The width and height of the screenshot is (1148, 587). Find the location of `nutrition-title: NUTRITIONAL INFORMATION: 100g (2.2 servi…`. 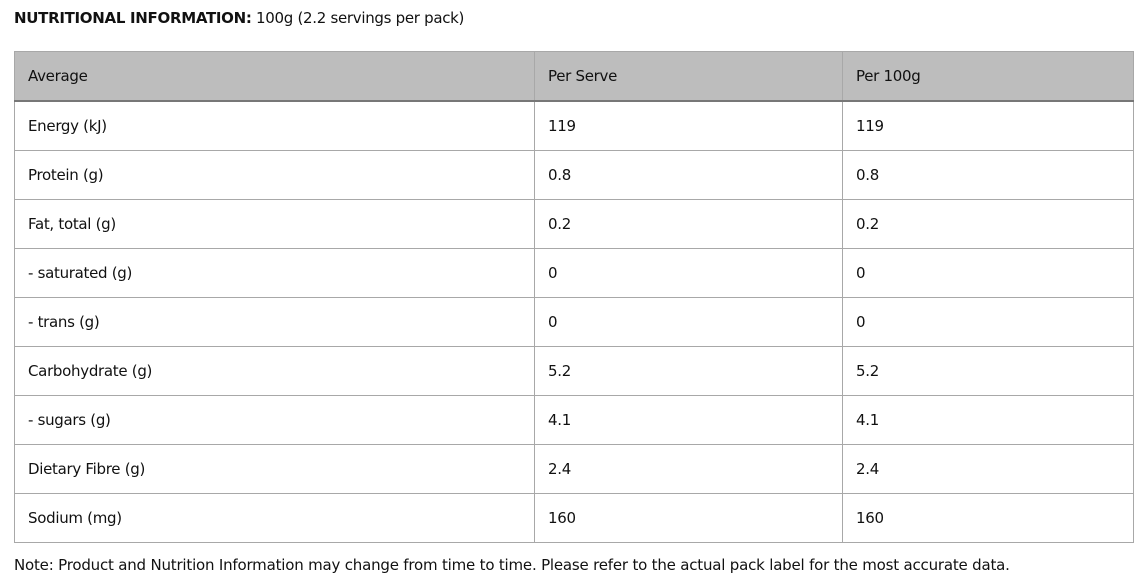

nutrition-title: NUTRITIONAL INFORMATION: 100g (2.2 servi… is located at coordinates (239, 18).